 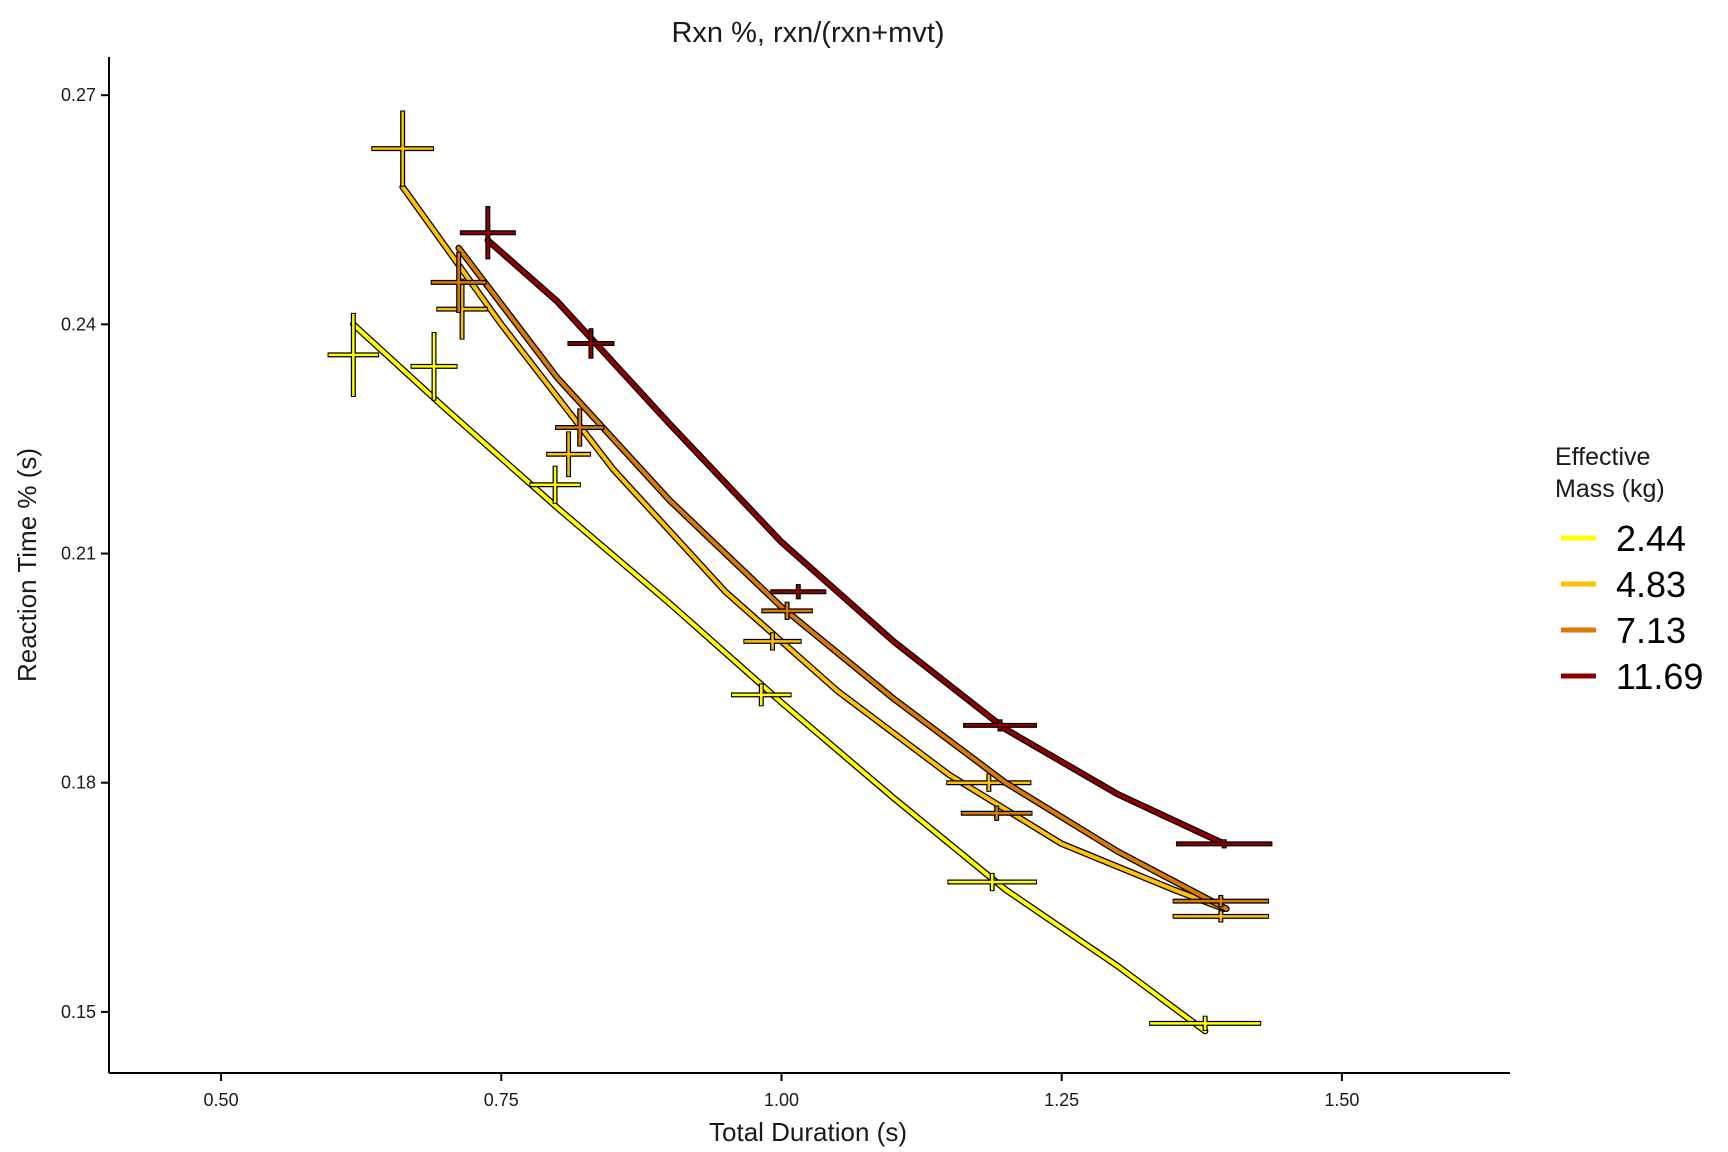 I want to click on x-tick-label: 1.50, so click(x=1341, y=1100).